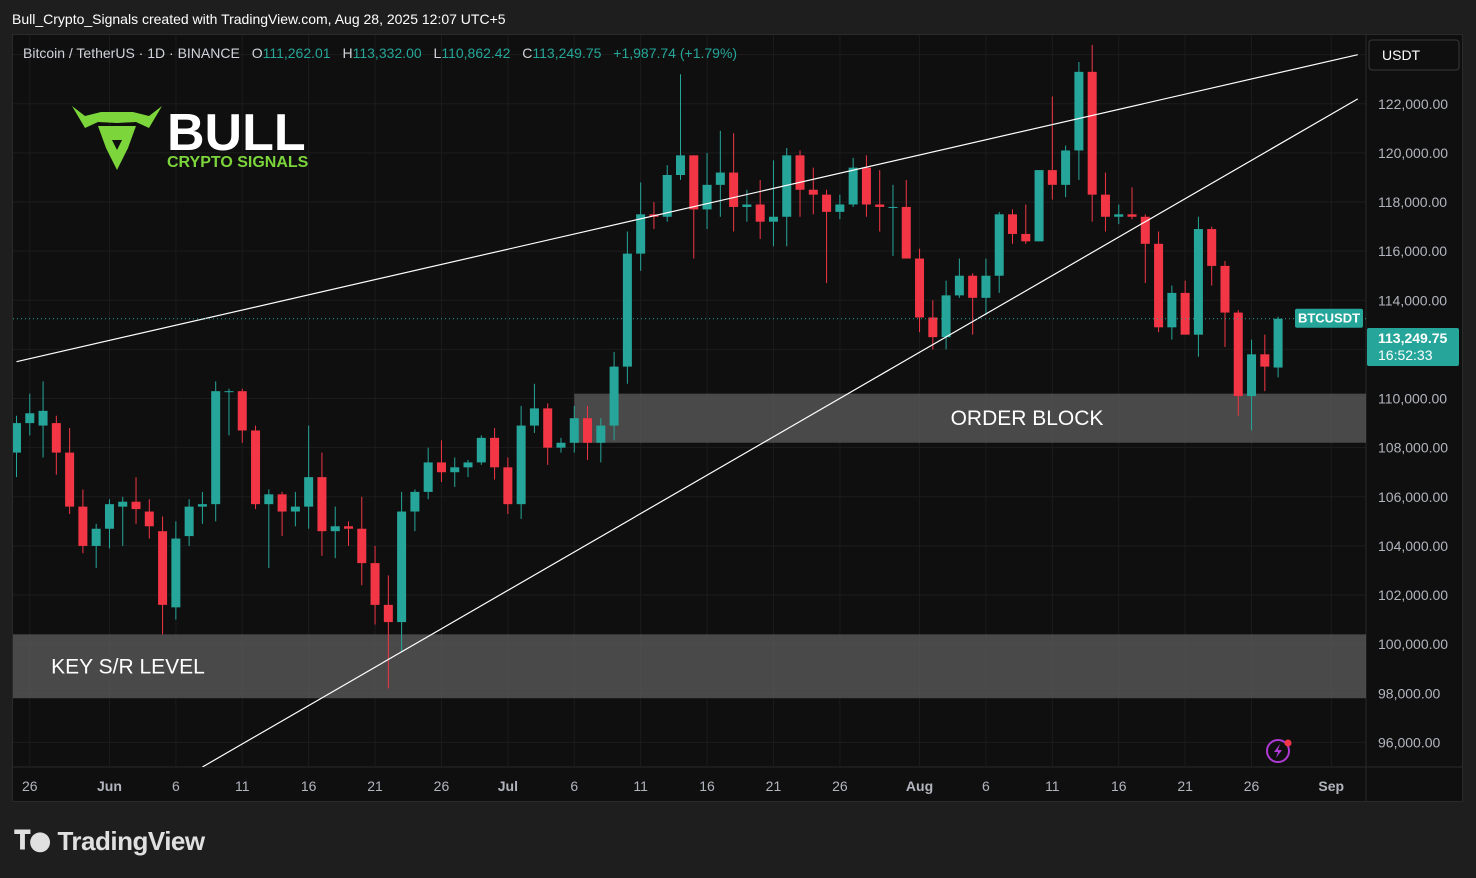 The width and height of the screenshot is (1476, 878). Describe the element at coordinates (1279, 751) in the screenshot. I see `lightning-alert-icon` at that location.